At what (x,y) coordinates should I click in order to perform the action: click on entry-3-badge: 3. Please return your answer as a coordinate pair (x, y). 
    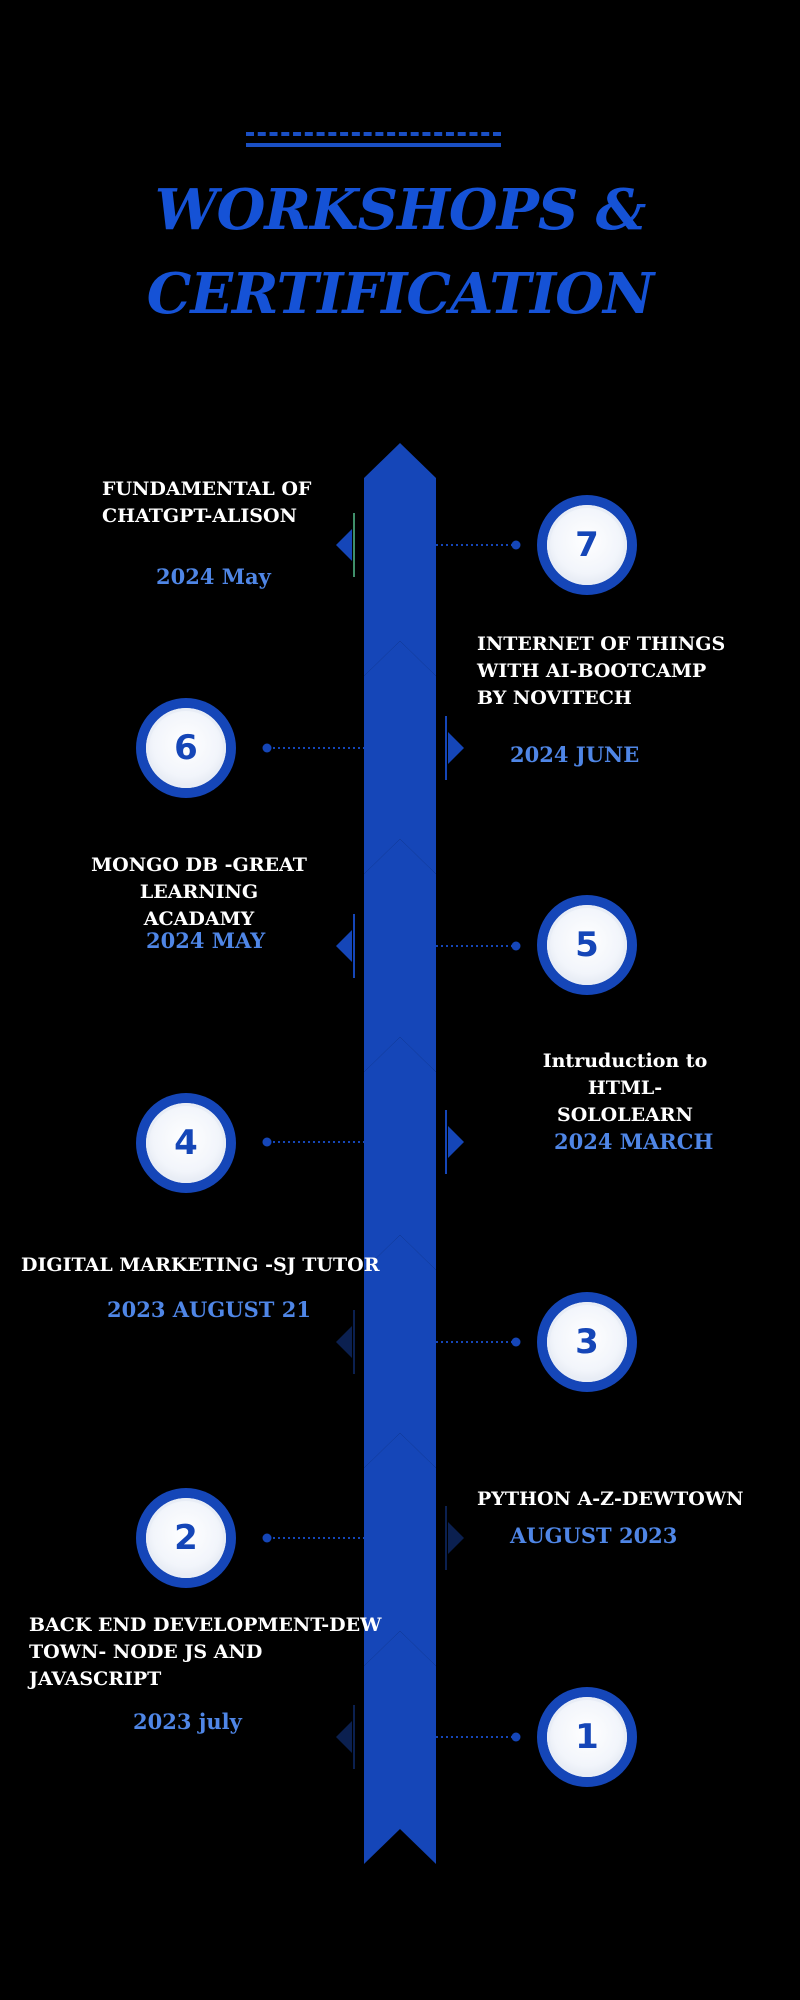
    Looking at the image, I should click on (587, 1342).